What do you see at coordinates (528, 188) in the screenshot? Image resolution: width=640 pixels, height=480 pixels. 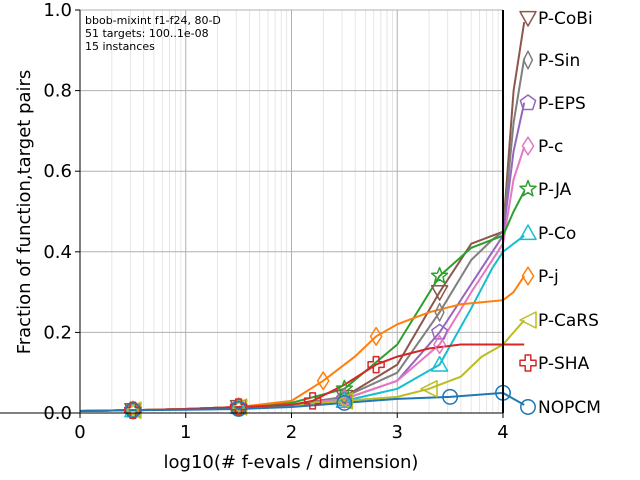 I see `legend-marker-p-ja` at bounding box center [528, 188].